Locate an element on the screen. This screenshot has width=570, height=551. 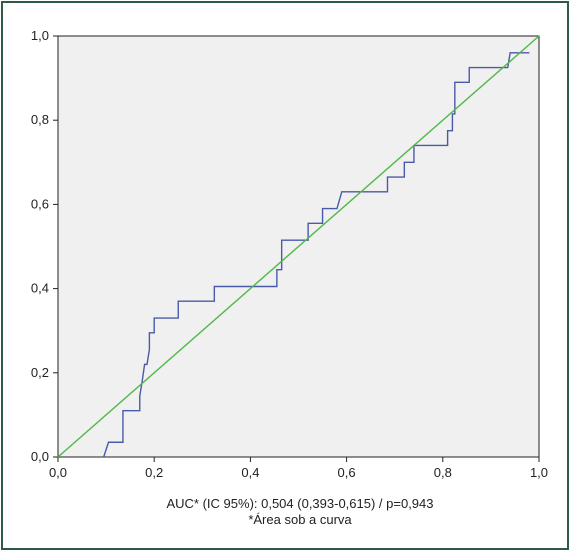
x-tick-label: 0,0 is located at coordinates (58, 472).